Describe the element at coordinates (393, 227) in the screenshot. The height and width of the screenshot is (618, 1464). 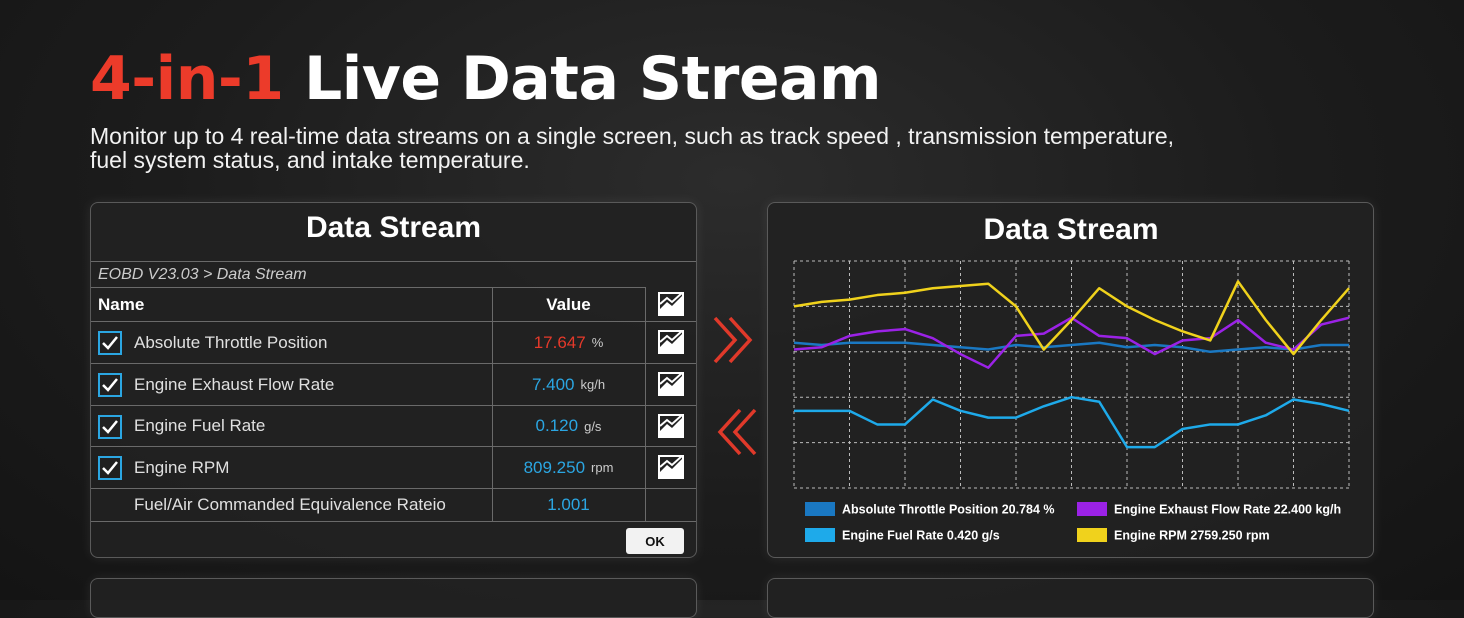
I see `panel-title: Data Stream` at that location.